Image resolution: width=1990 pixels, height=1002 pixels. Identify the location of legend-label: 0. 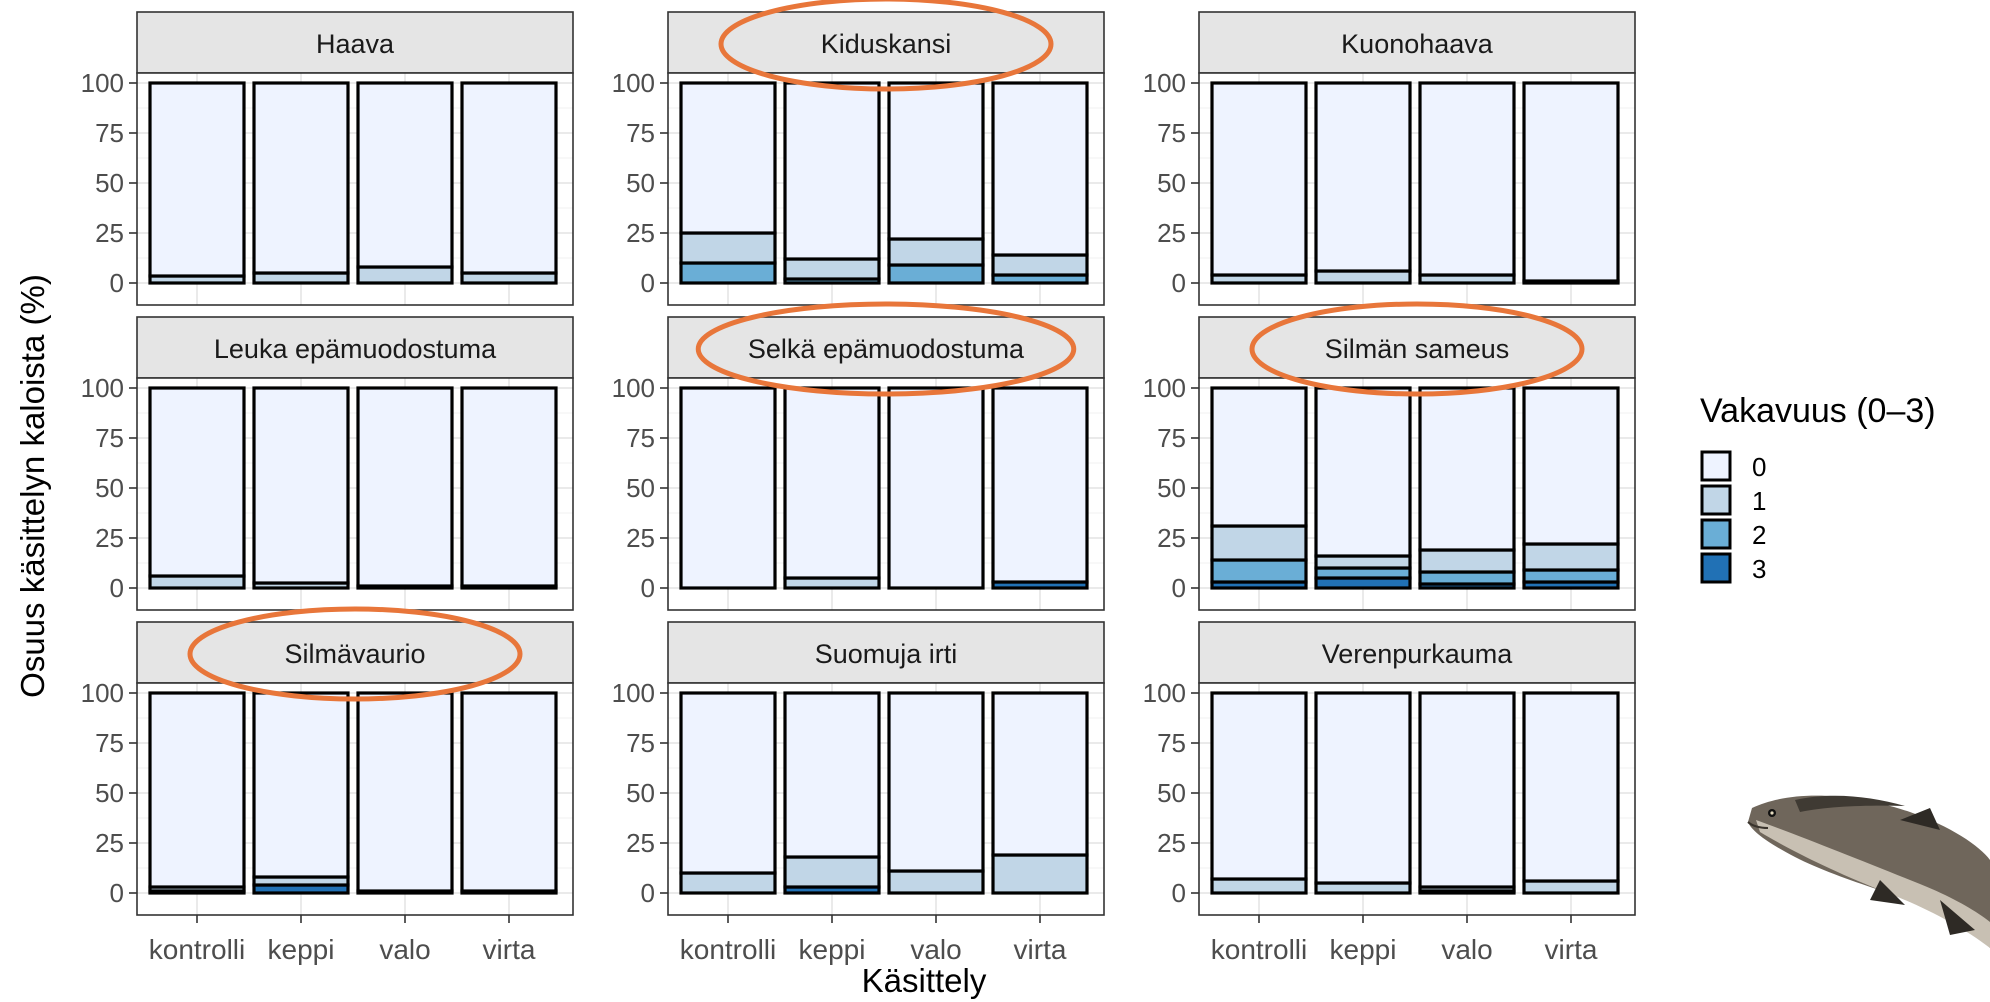
(1759, 467).